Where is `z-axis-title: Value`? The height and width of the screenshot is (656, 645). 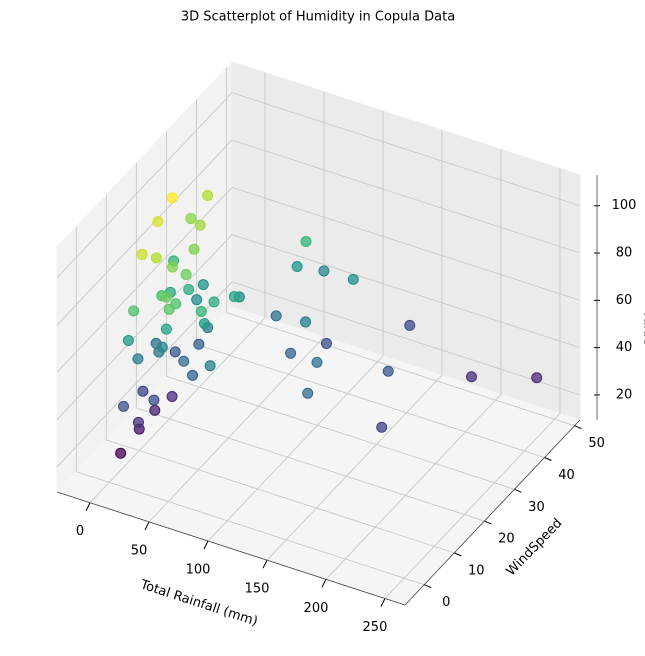
z-axis-title: Value is located at coordinates (643, 328).